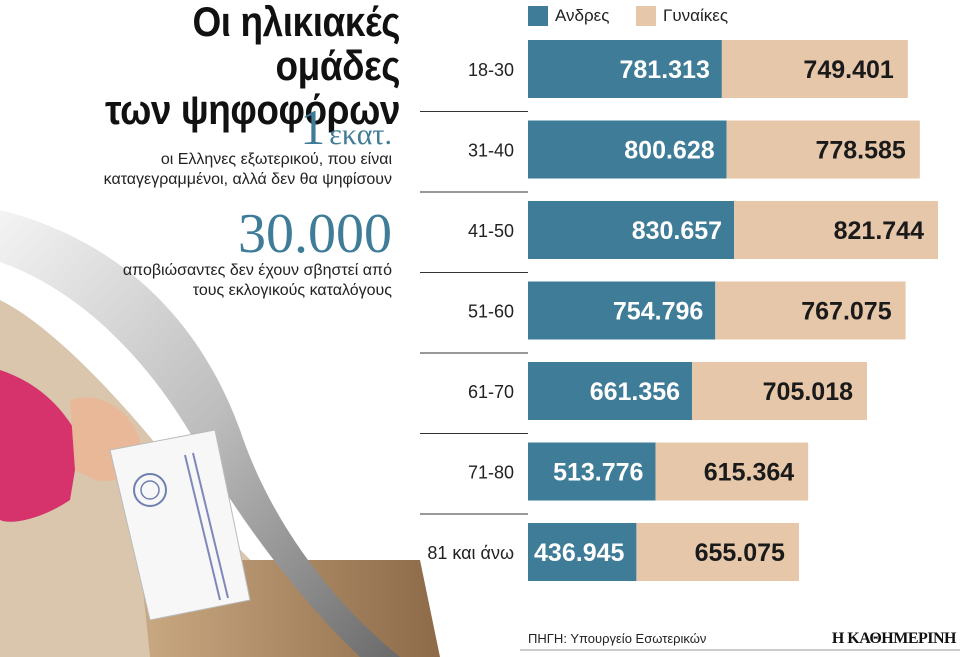 This screenshot has width=960, height=657. I want to click on value-label-men: 781.313, so click(664, 70).